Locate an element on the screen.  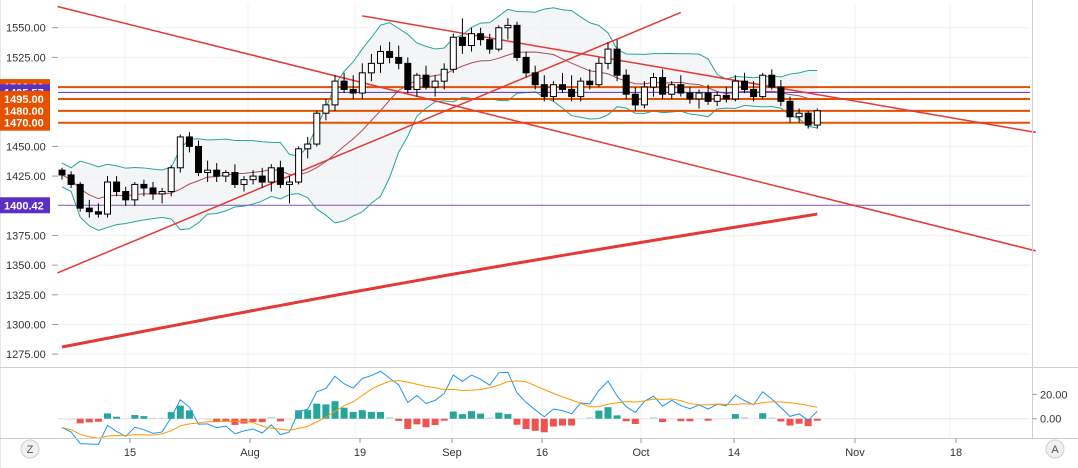
zoom-button is located at coordinates (30, 449).